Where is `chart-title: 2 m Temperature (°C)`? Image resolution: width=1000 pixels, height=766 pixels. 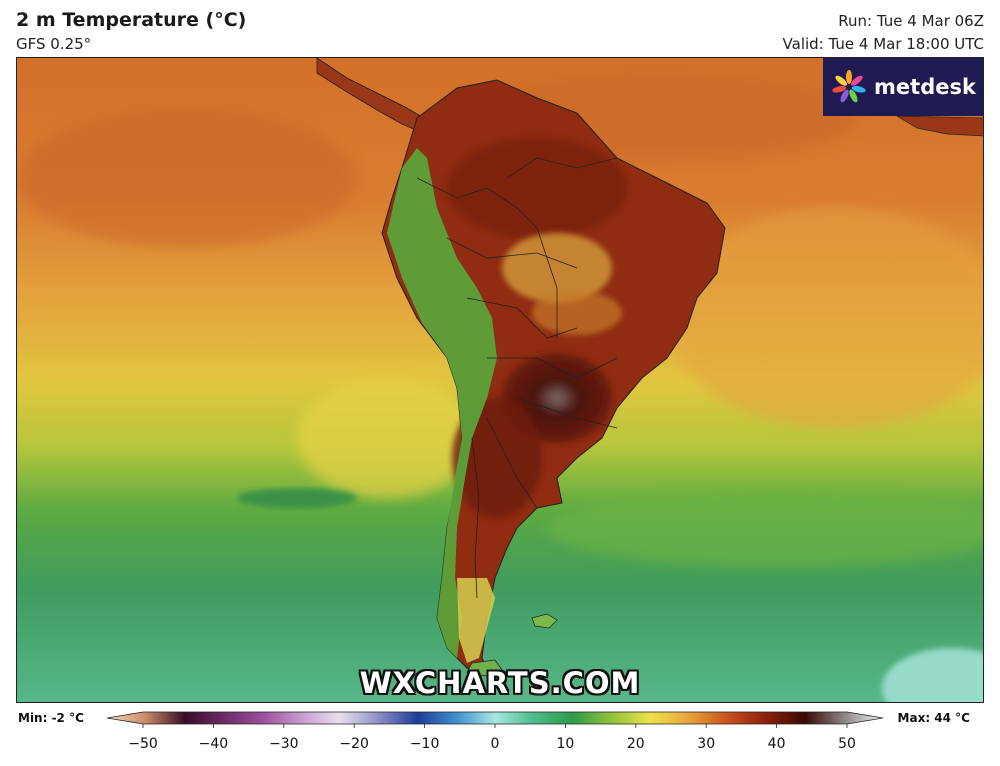 chart-title: 2 m Temperature (°C) is located at coordinates (131, 20).